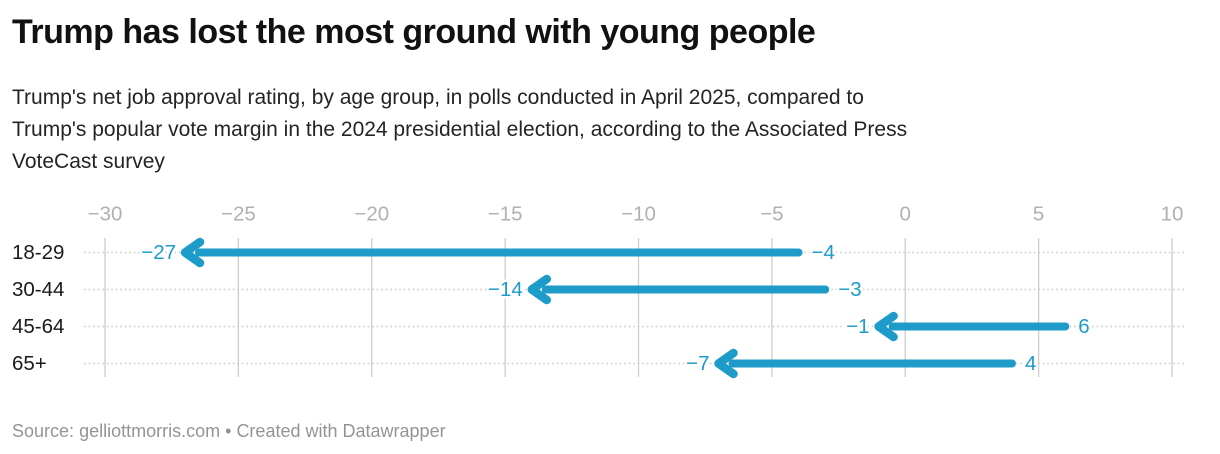  What do you see at coordinates (287, 431) in the screenshot?
I see `attribution-prefix: Created with` at bounding box center [287, 431].